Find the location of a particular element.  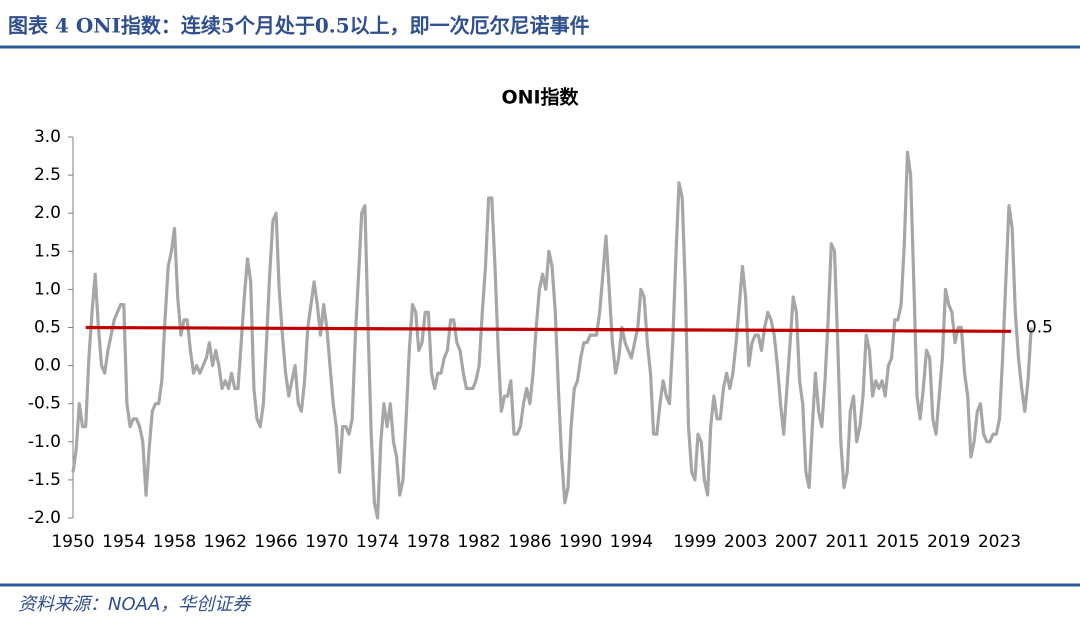

y-tick-label: 2.0 is located at coordinates (47, 213).